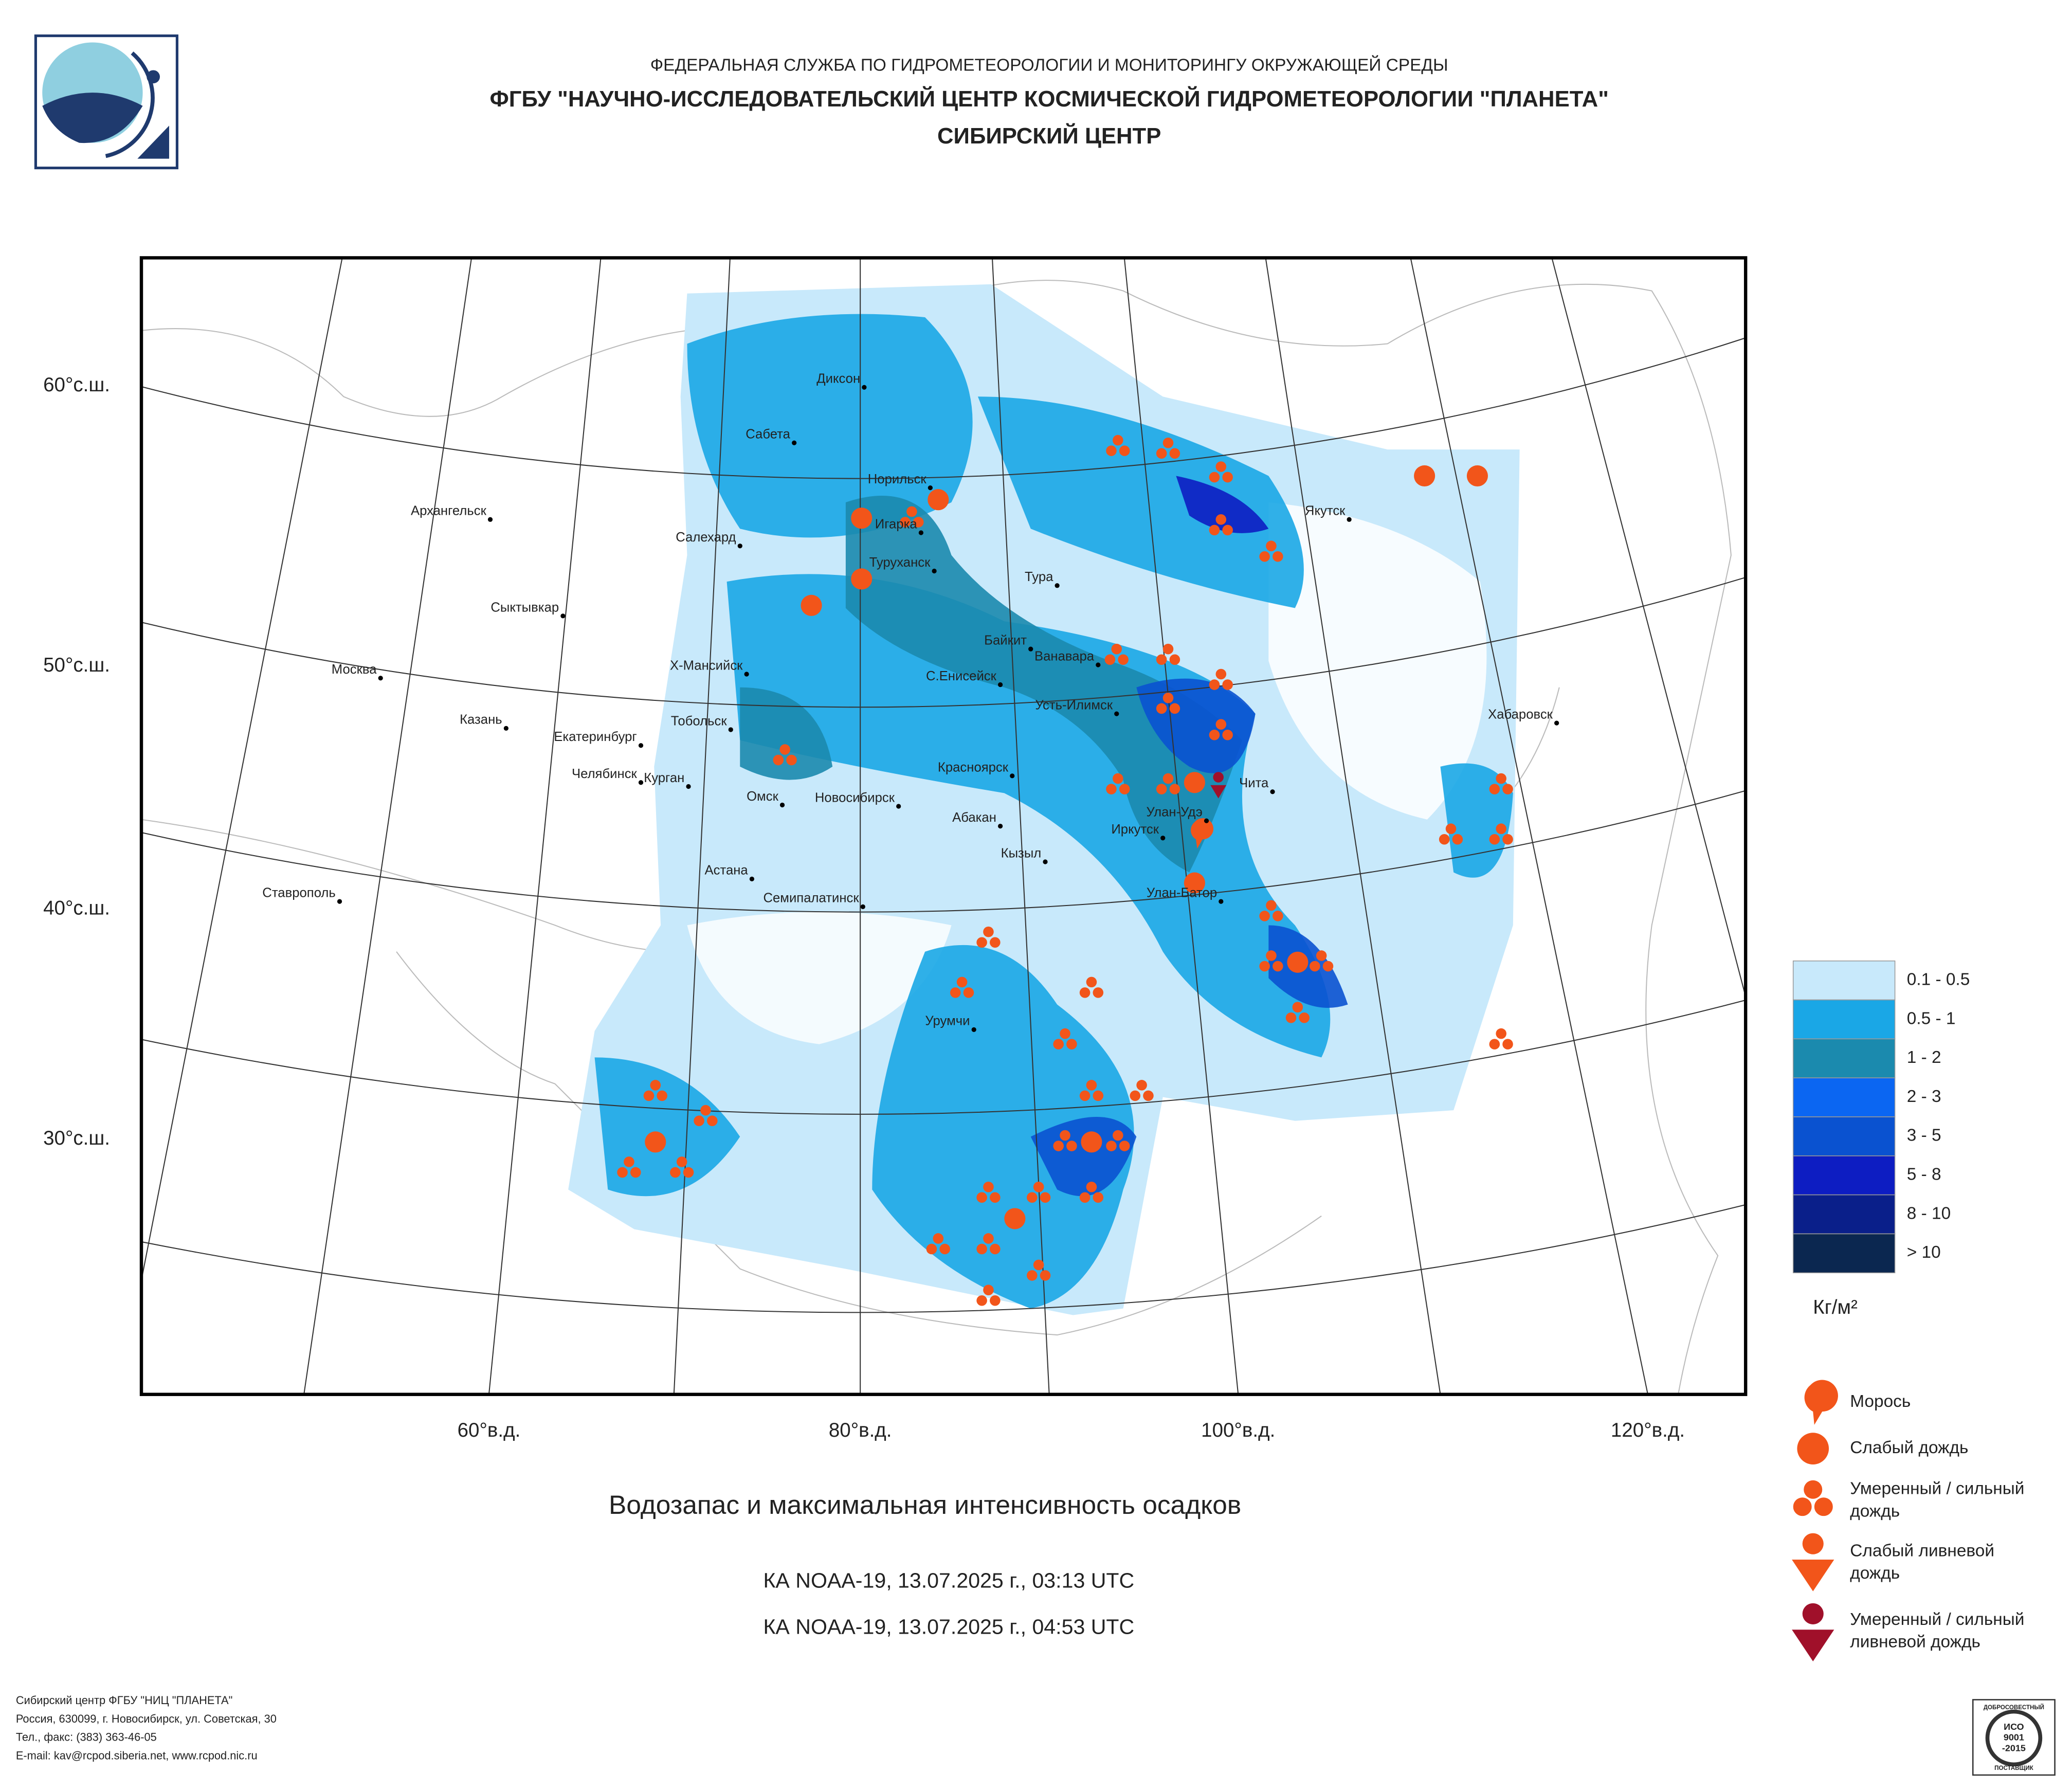  I want to click on city-label: Диксон, so click(838, 379).